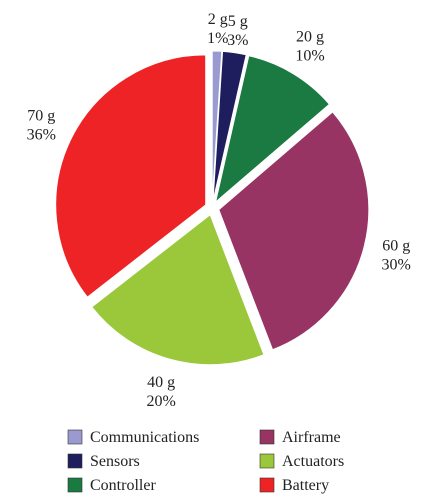 Image resolution: width=429 pixels, height=500 pixels. What do you see at coordinates (160, 401) in the screenshot?
I see `percent-label: 20%` at bounding box center [160, 401].